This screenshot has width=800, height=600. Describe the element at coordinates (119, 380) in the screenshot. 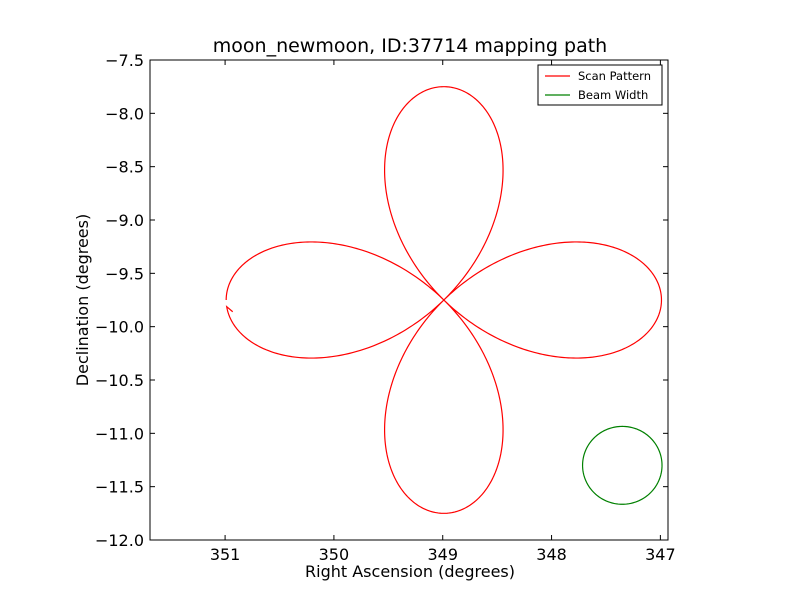

I see `y-tick-label: −10.5` at that location.